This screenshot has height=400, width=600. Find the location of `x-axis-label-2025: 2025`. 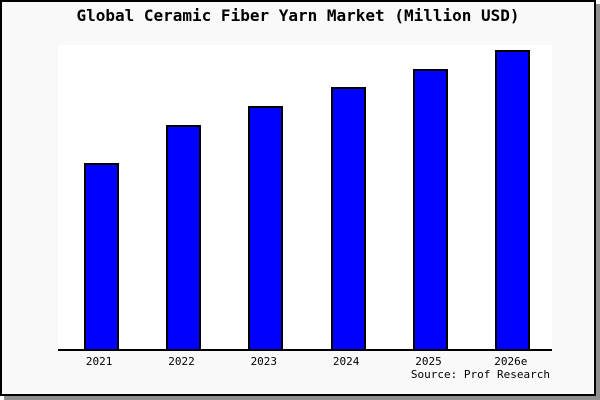

x-axis-label-2025: 2025 is located at coordinates (428, 361).